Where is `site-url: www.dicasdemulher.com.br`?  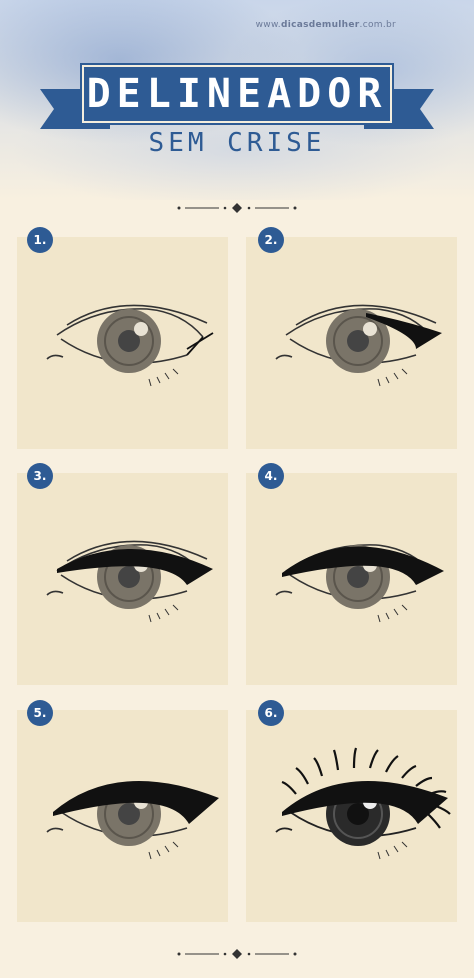 site-url: www.dicasdemulher.com.br is located at coordinates (325, 25).